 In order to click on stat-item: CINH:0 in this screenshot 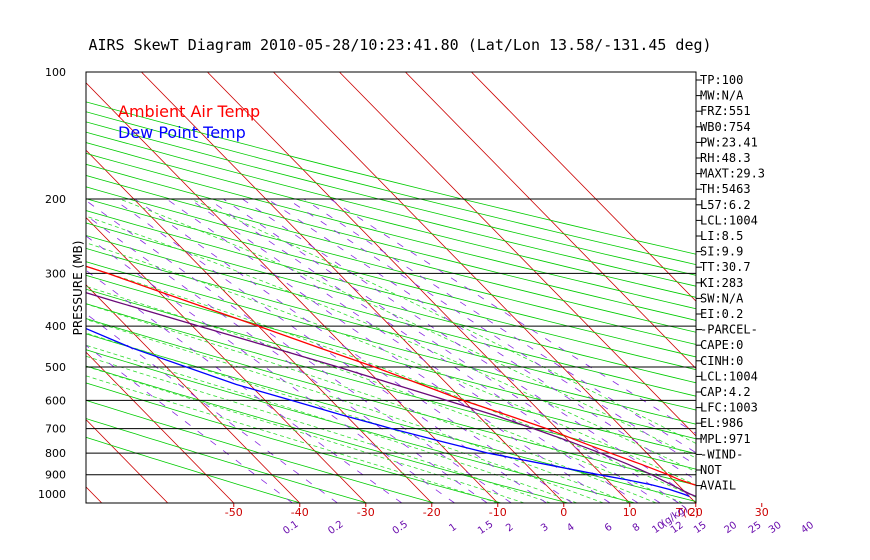, I will do `click(721, 361)`.